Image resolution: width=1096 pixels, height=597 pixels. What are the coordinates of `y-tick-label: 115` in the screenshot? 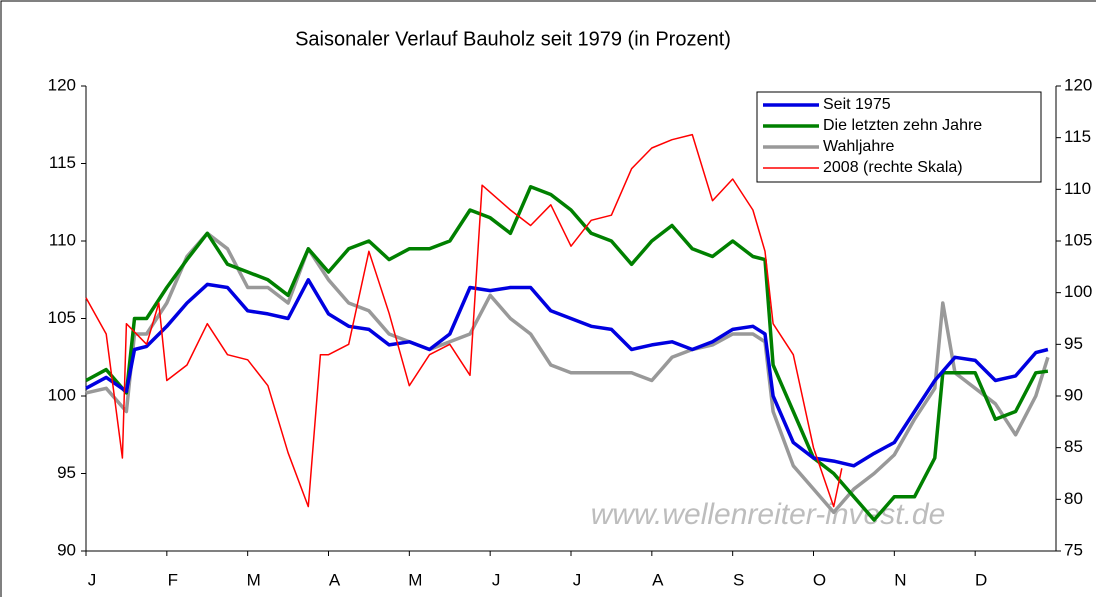 It's located at (62, 162).